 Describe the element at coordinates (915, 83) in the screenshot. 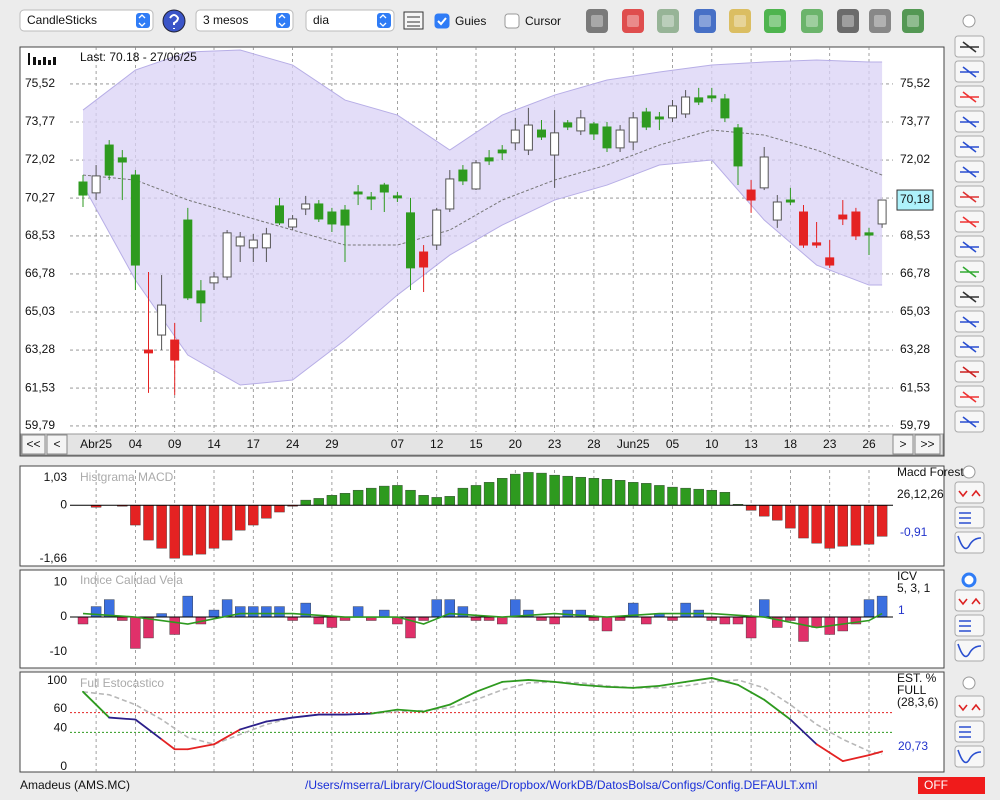

I see `y-tick-label-right: 75,52` at that location.